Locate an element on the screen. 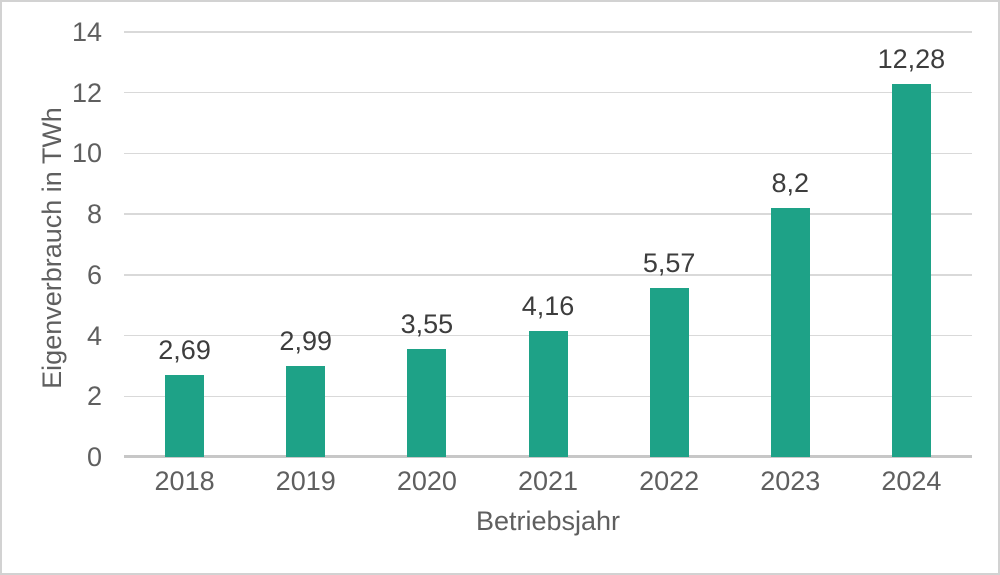 The height and width of the screenshot is (575, 1000). bar-2020 is located at coordinates (427, 403).